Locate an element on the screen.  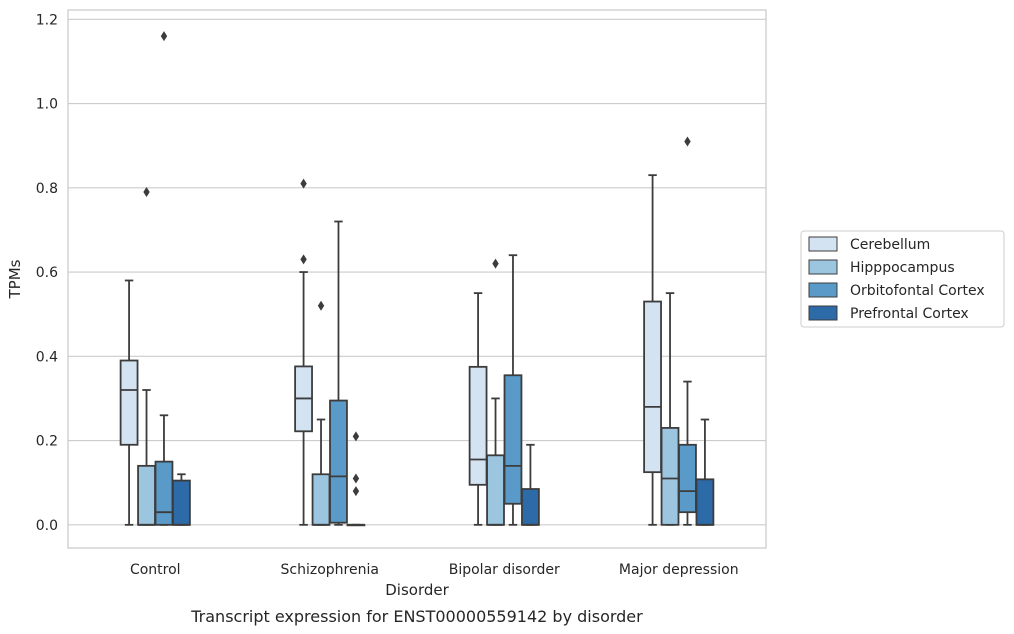
x-tick-label: Schizophrenia is located at coordinates (330, 570).